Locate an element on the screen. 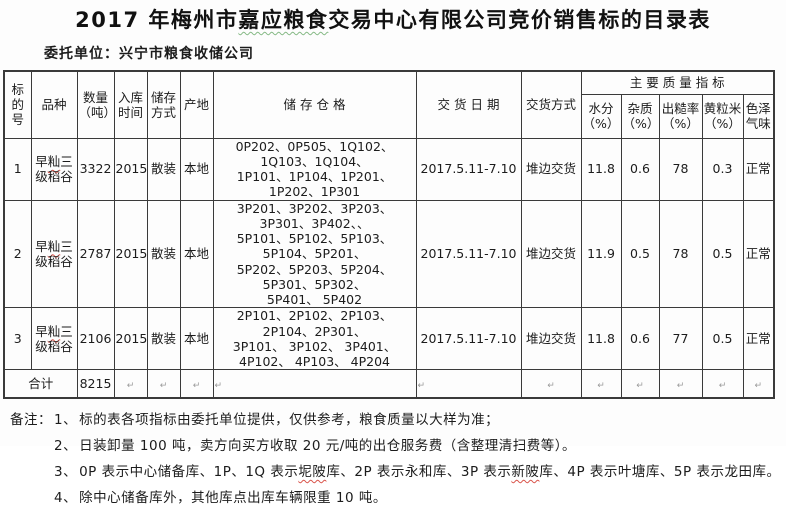 The image size is (786, 511). hdr-delivery-date: 交 货 日 期 is located at coordinates (468, 104).